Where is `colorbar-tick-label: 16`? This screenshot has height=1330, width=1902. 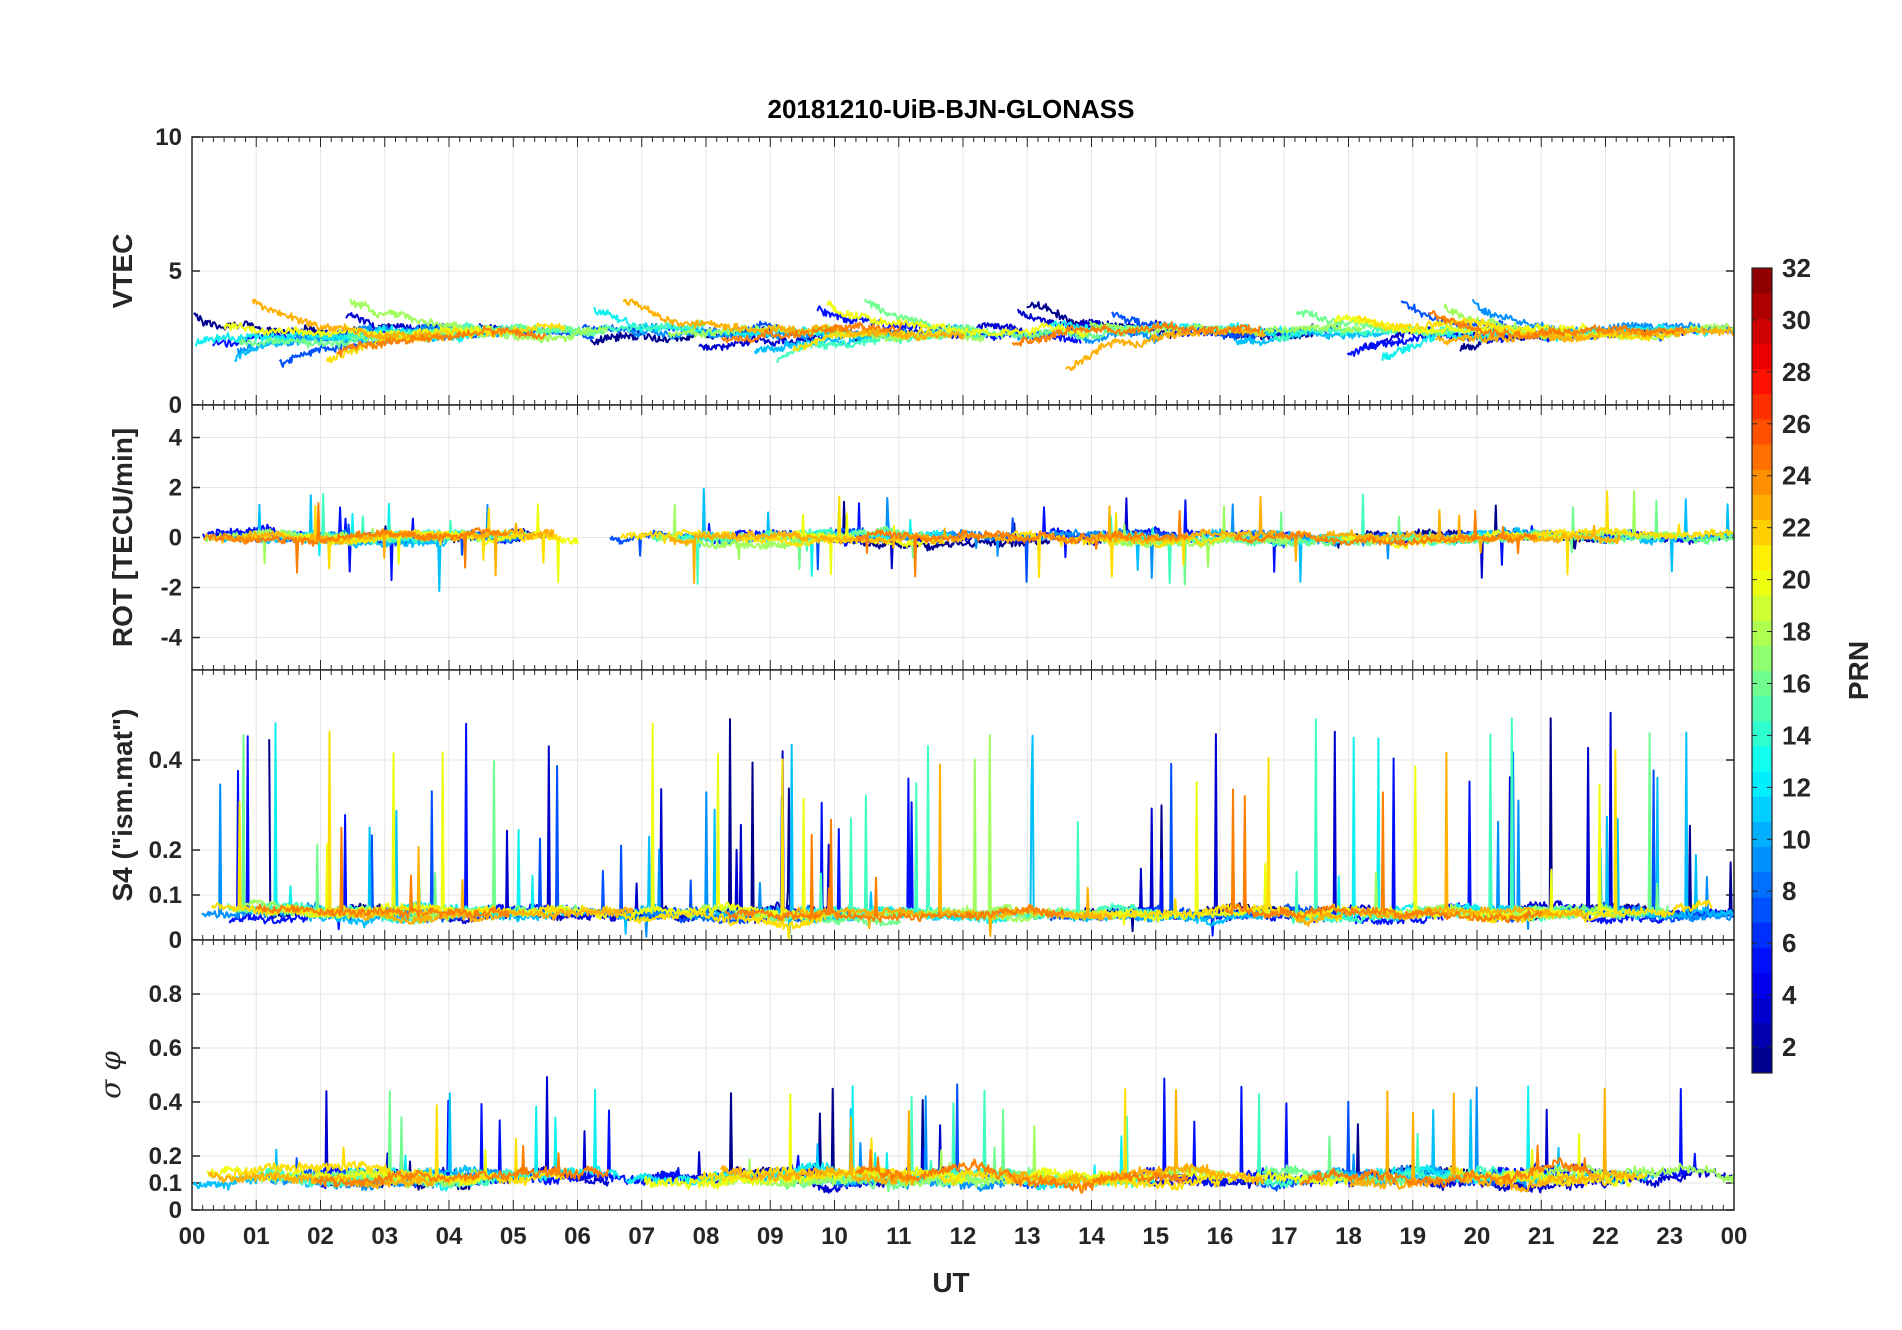
colorbar-tick-label: 16 is located at coordinates (1796, 683).